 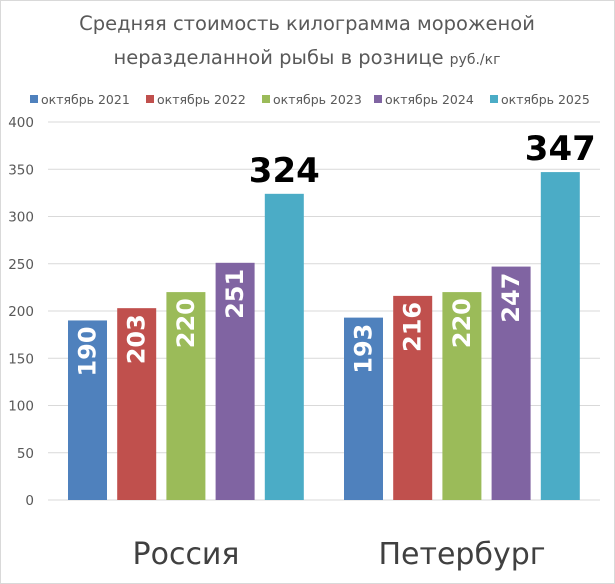 I want to click on y-tick-label: 200, so click(x=21, y=312).